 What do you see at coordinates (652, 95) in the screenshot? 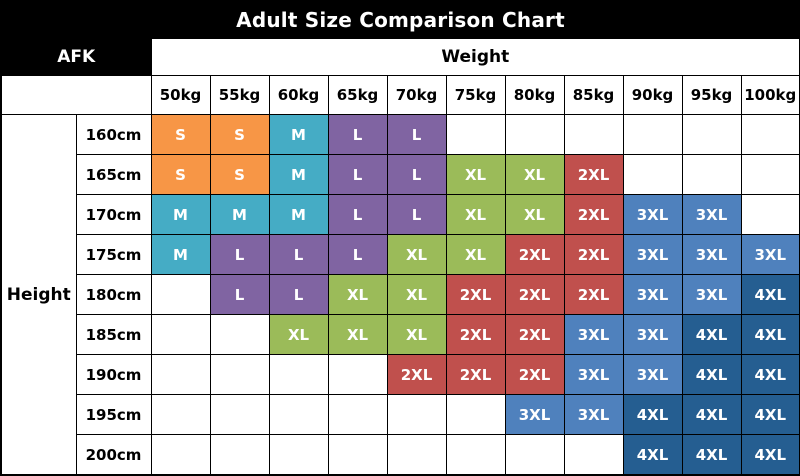
I see `weight-col-header: 90kg` at bounding box center [652, 95].